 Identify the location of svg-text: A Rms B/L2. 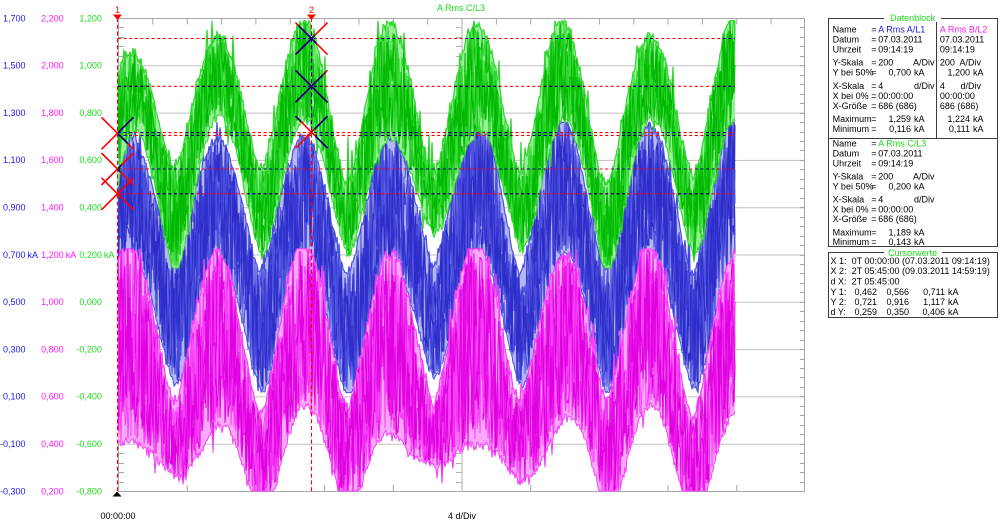
(964, 29).